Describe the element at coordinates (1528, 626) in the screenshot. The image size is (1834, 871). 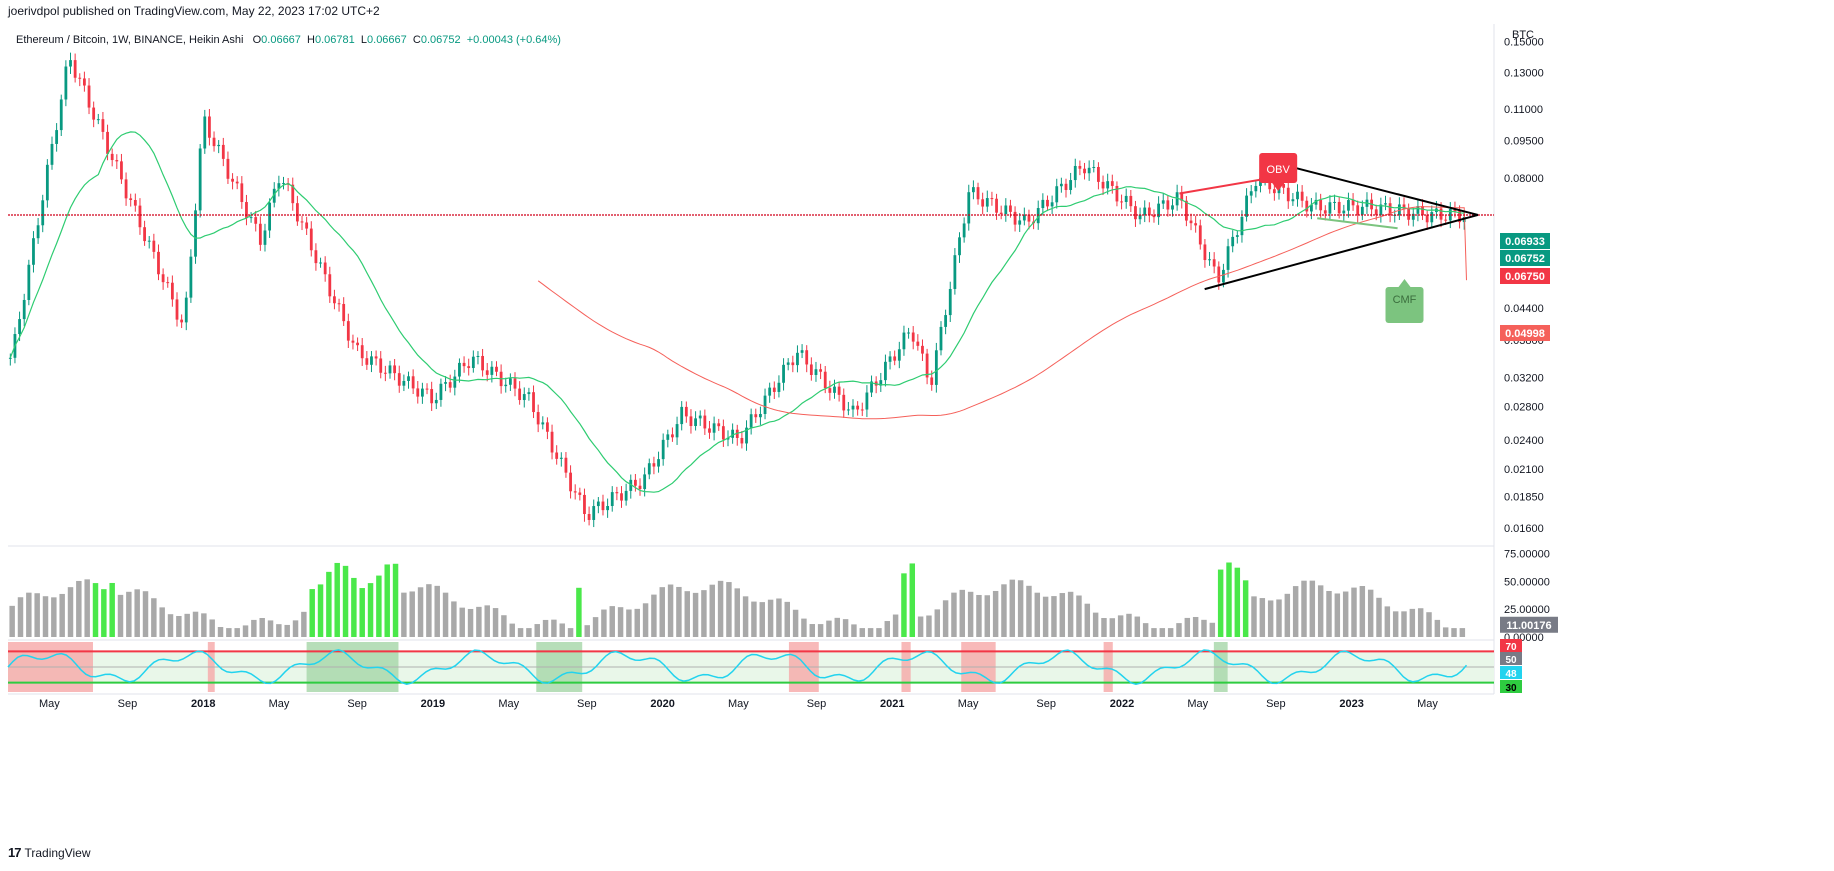
I see `volume-last-value: 11.00176` at that location.